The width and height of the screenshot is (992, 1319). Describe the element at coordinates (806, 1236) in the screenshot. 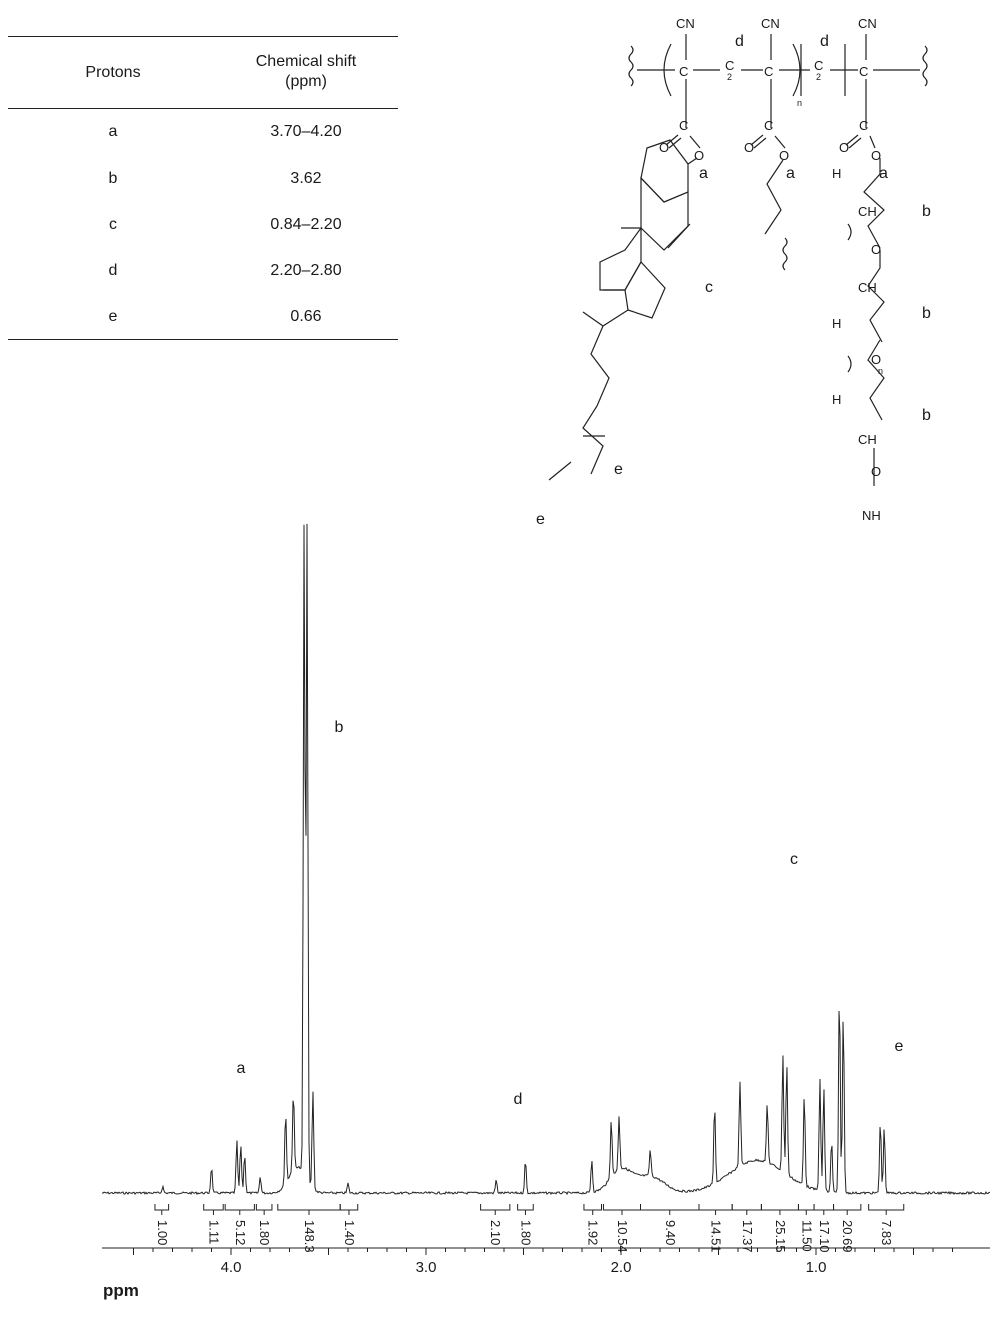

I see `integral-value: 11.50` at that location.